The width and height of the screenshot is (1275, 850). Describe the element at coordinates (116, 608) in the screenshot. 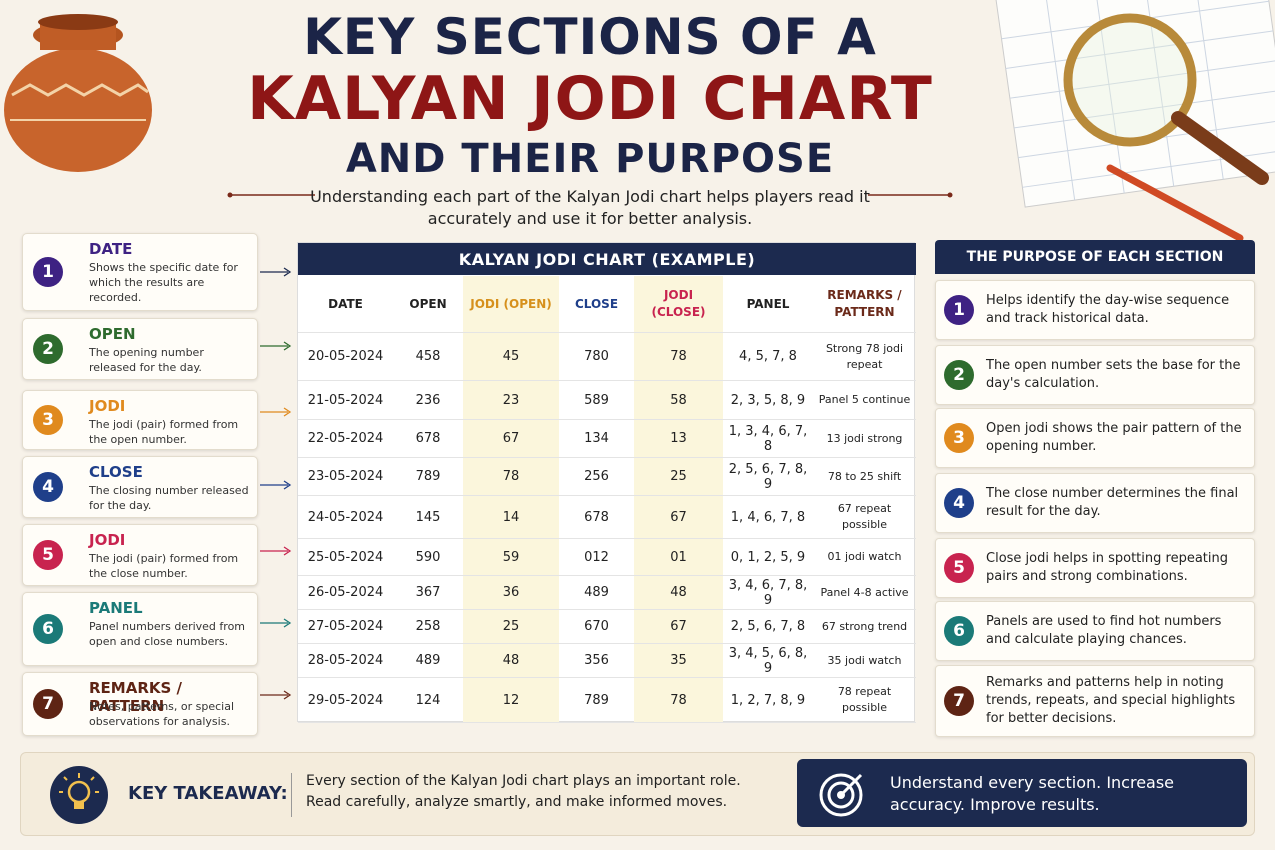

I see `section-title: PANEL` at that location.